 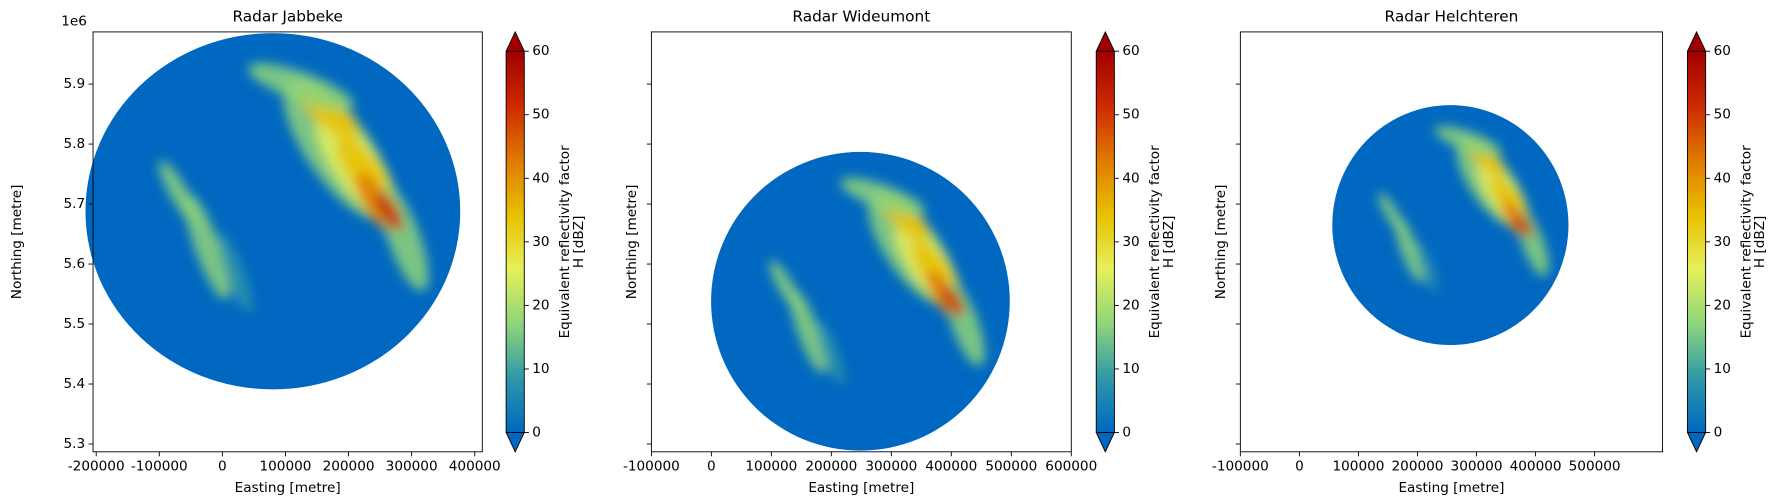 What do you see at coordinates (74, 84) in the screenshot?
I see `y-tick-label: 5.9` at bounding box center [74, 84].